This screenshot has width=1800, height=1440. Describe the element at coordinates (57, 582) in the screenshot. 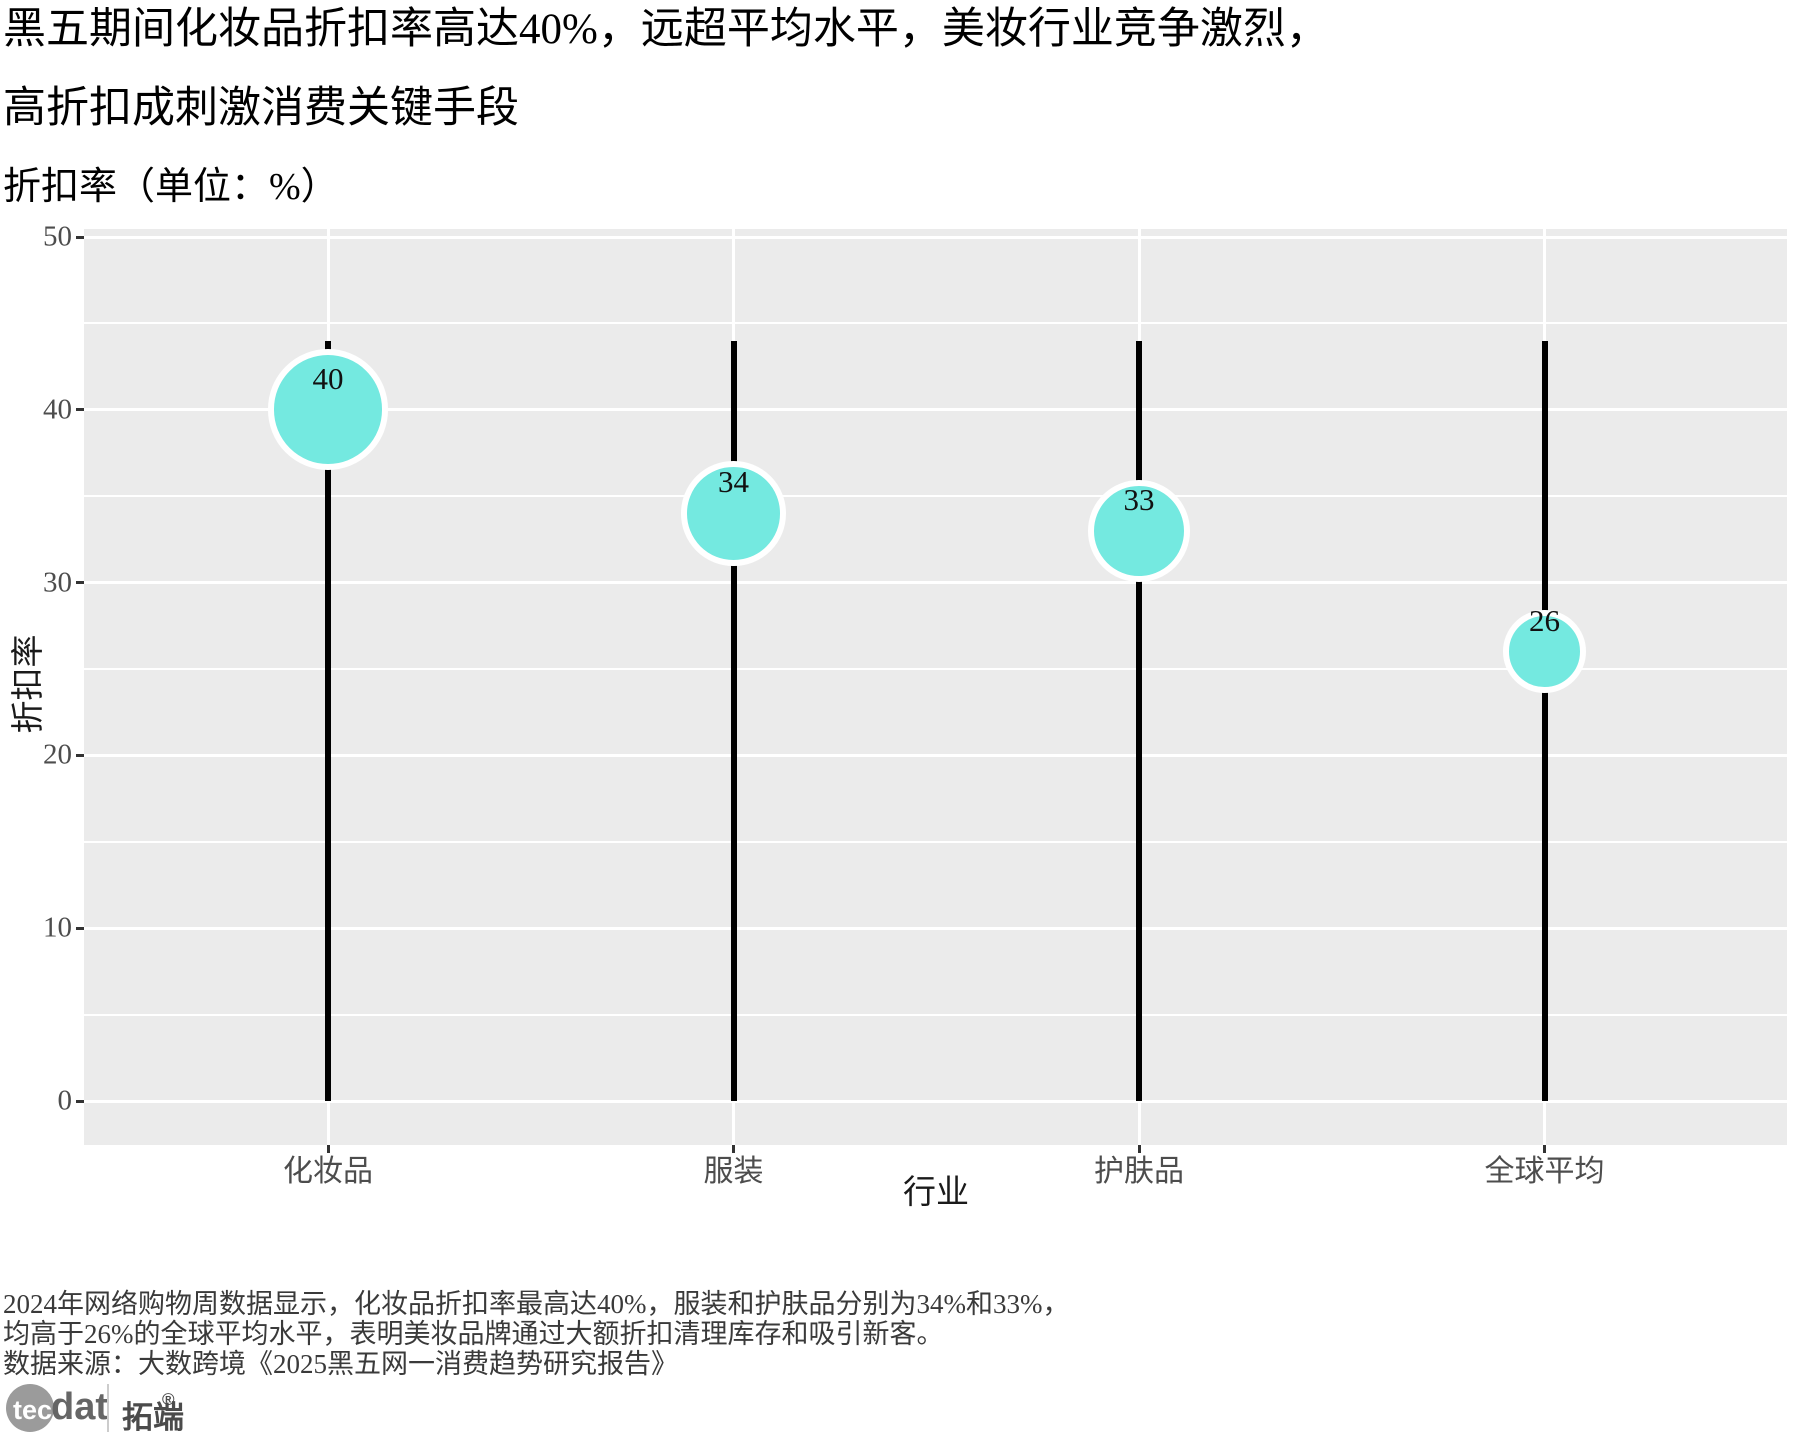

I see `y-tick-label: 30` at that location.